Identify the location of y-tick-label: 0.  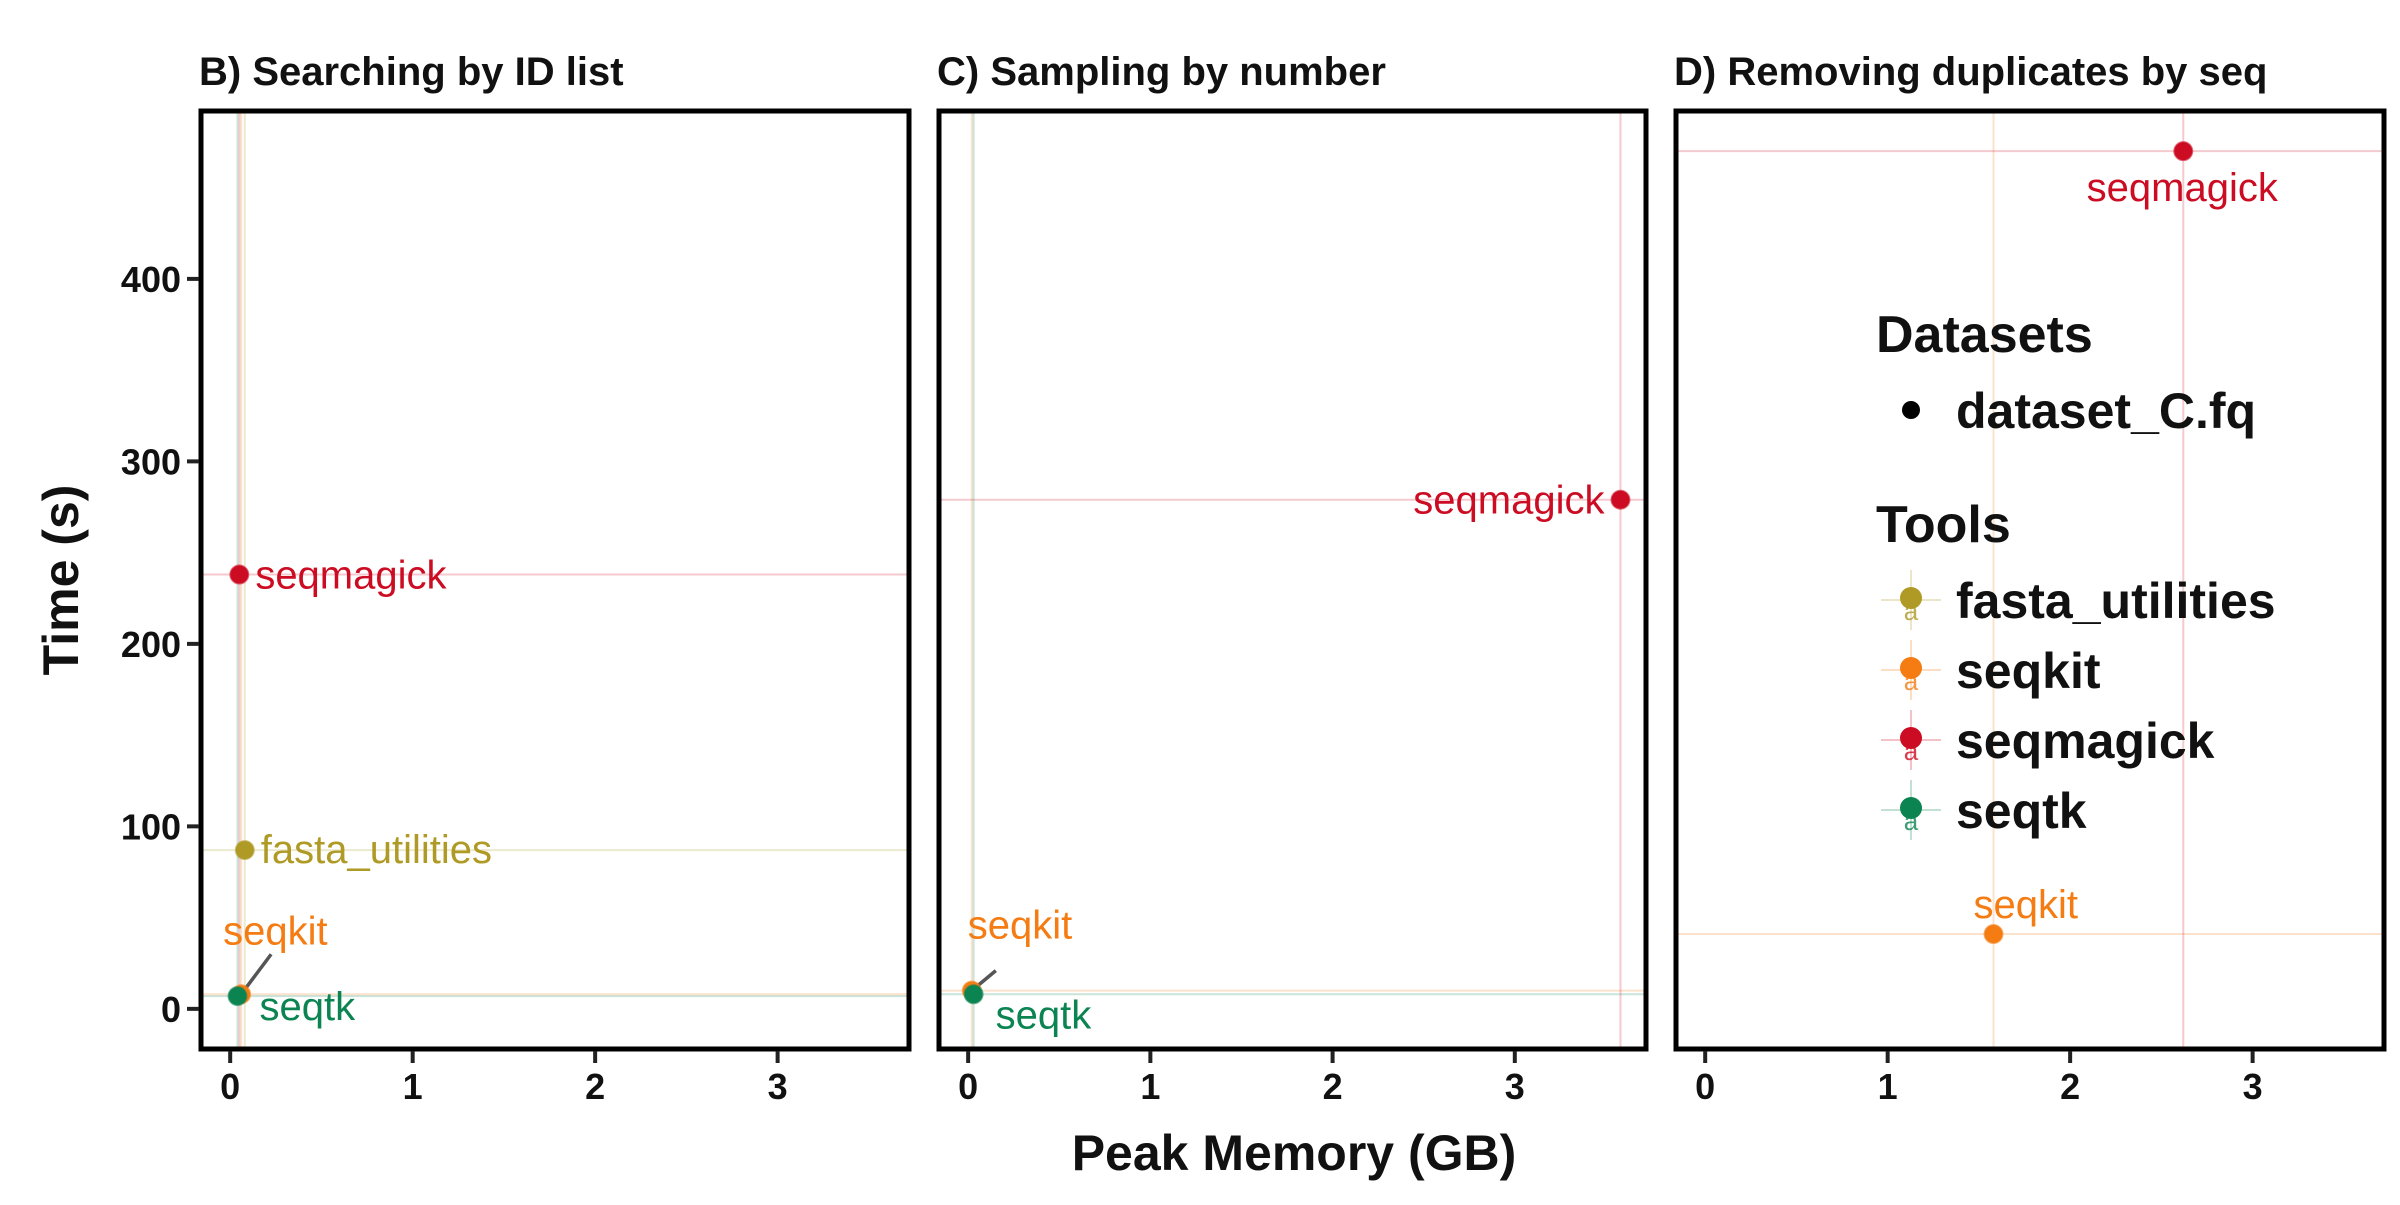
(171, 1009).